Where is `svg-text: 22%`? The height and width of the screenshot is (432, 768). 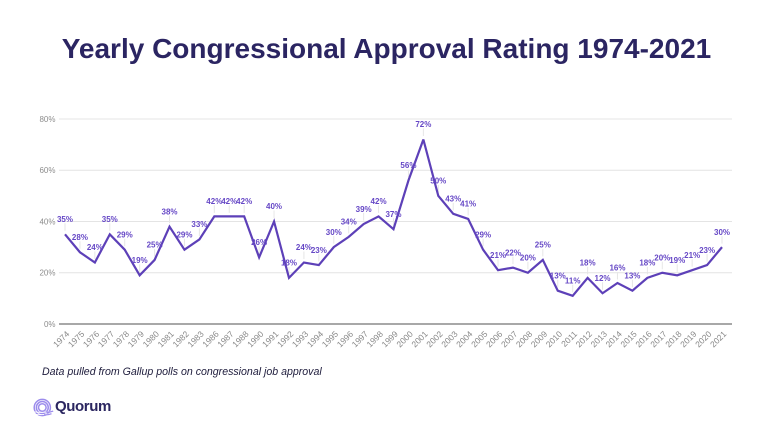
svg-text: 22% is located at coordinates (513, 252).